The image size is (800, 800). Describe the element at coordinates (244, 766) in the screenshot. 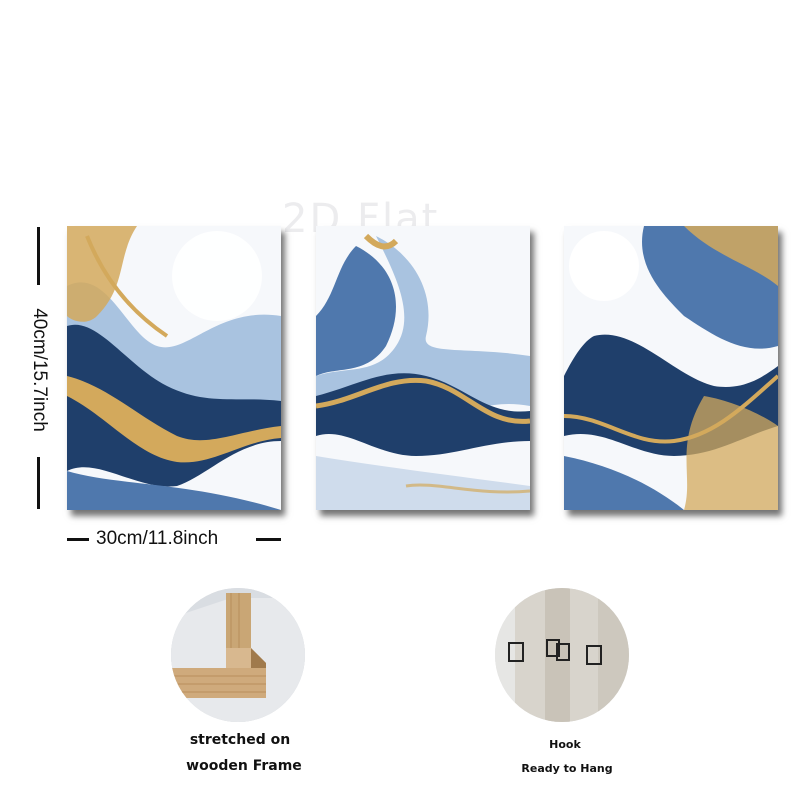

I see `frame-caption-line2: wooden Frame` at that location.